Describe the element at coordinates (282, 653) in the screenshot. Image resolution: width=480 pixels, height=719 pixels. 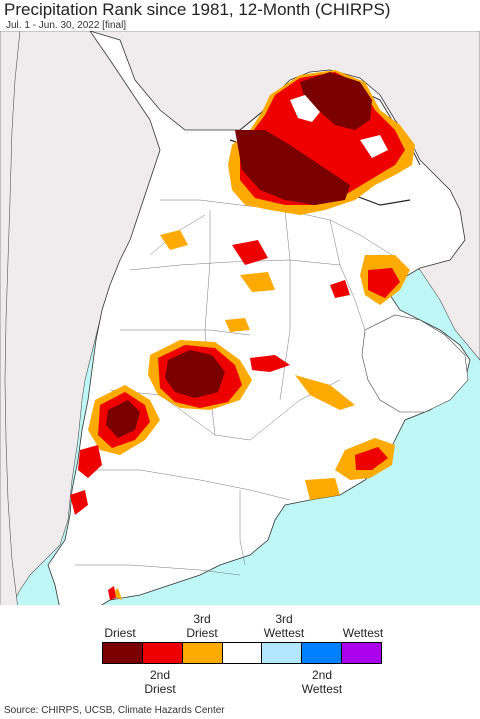
I see `swatch-3rd-wettest` at that location.